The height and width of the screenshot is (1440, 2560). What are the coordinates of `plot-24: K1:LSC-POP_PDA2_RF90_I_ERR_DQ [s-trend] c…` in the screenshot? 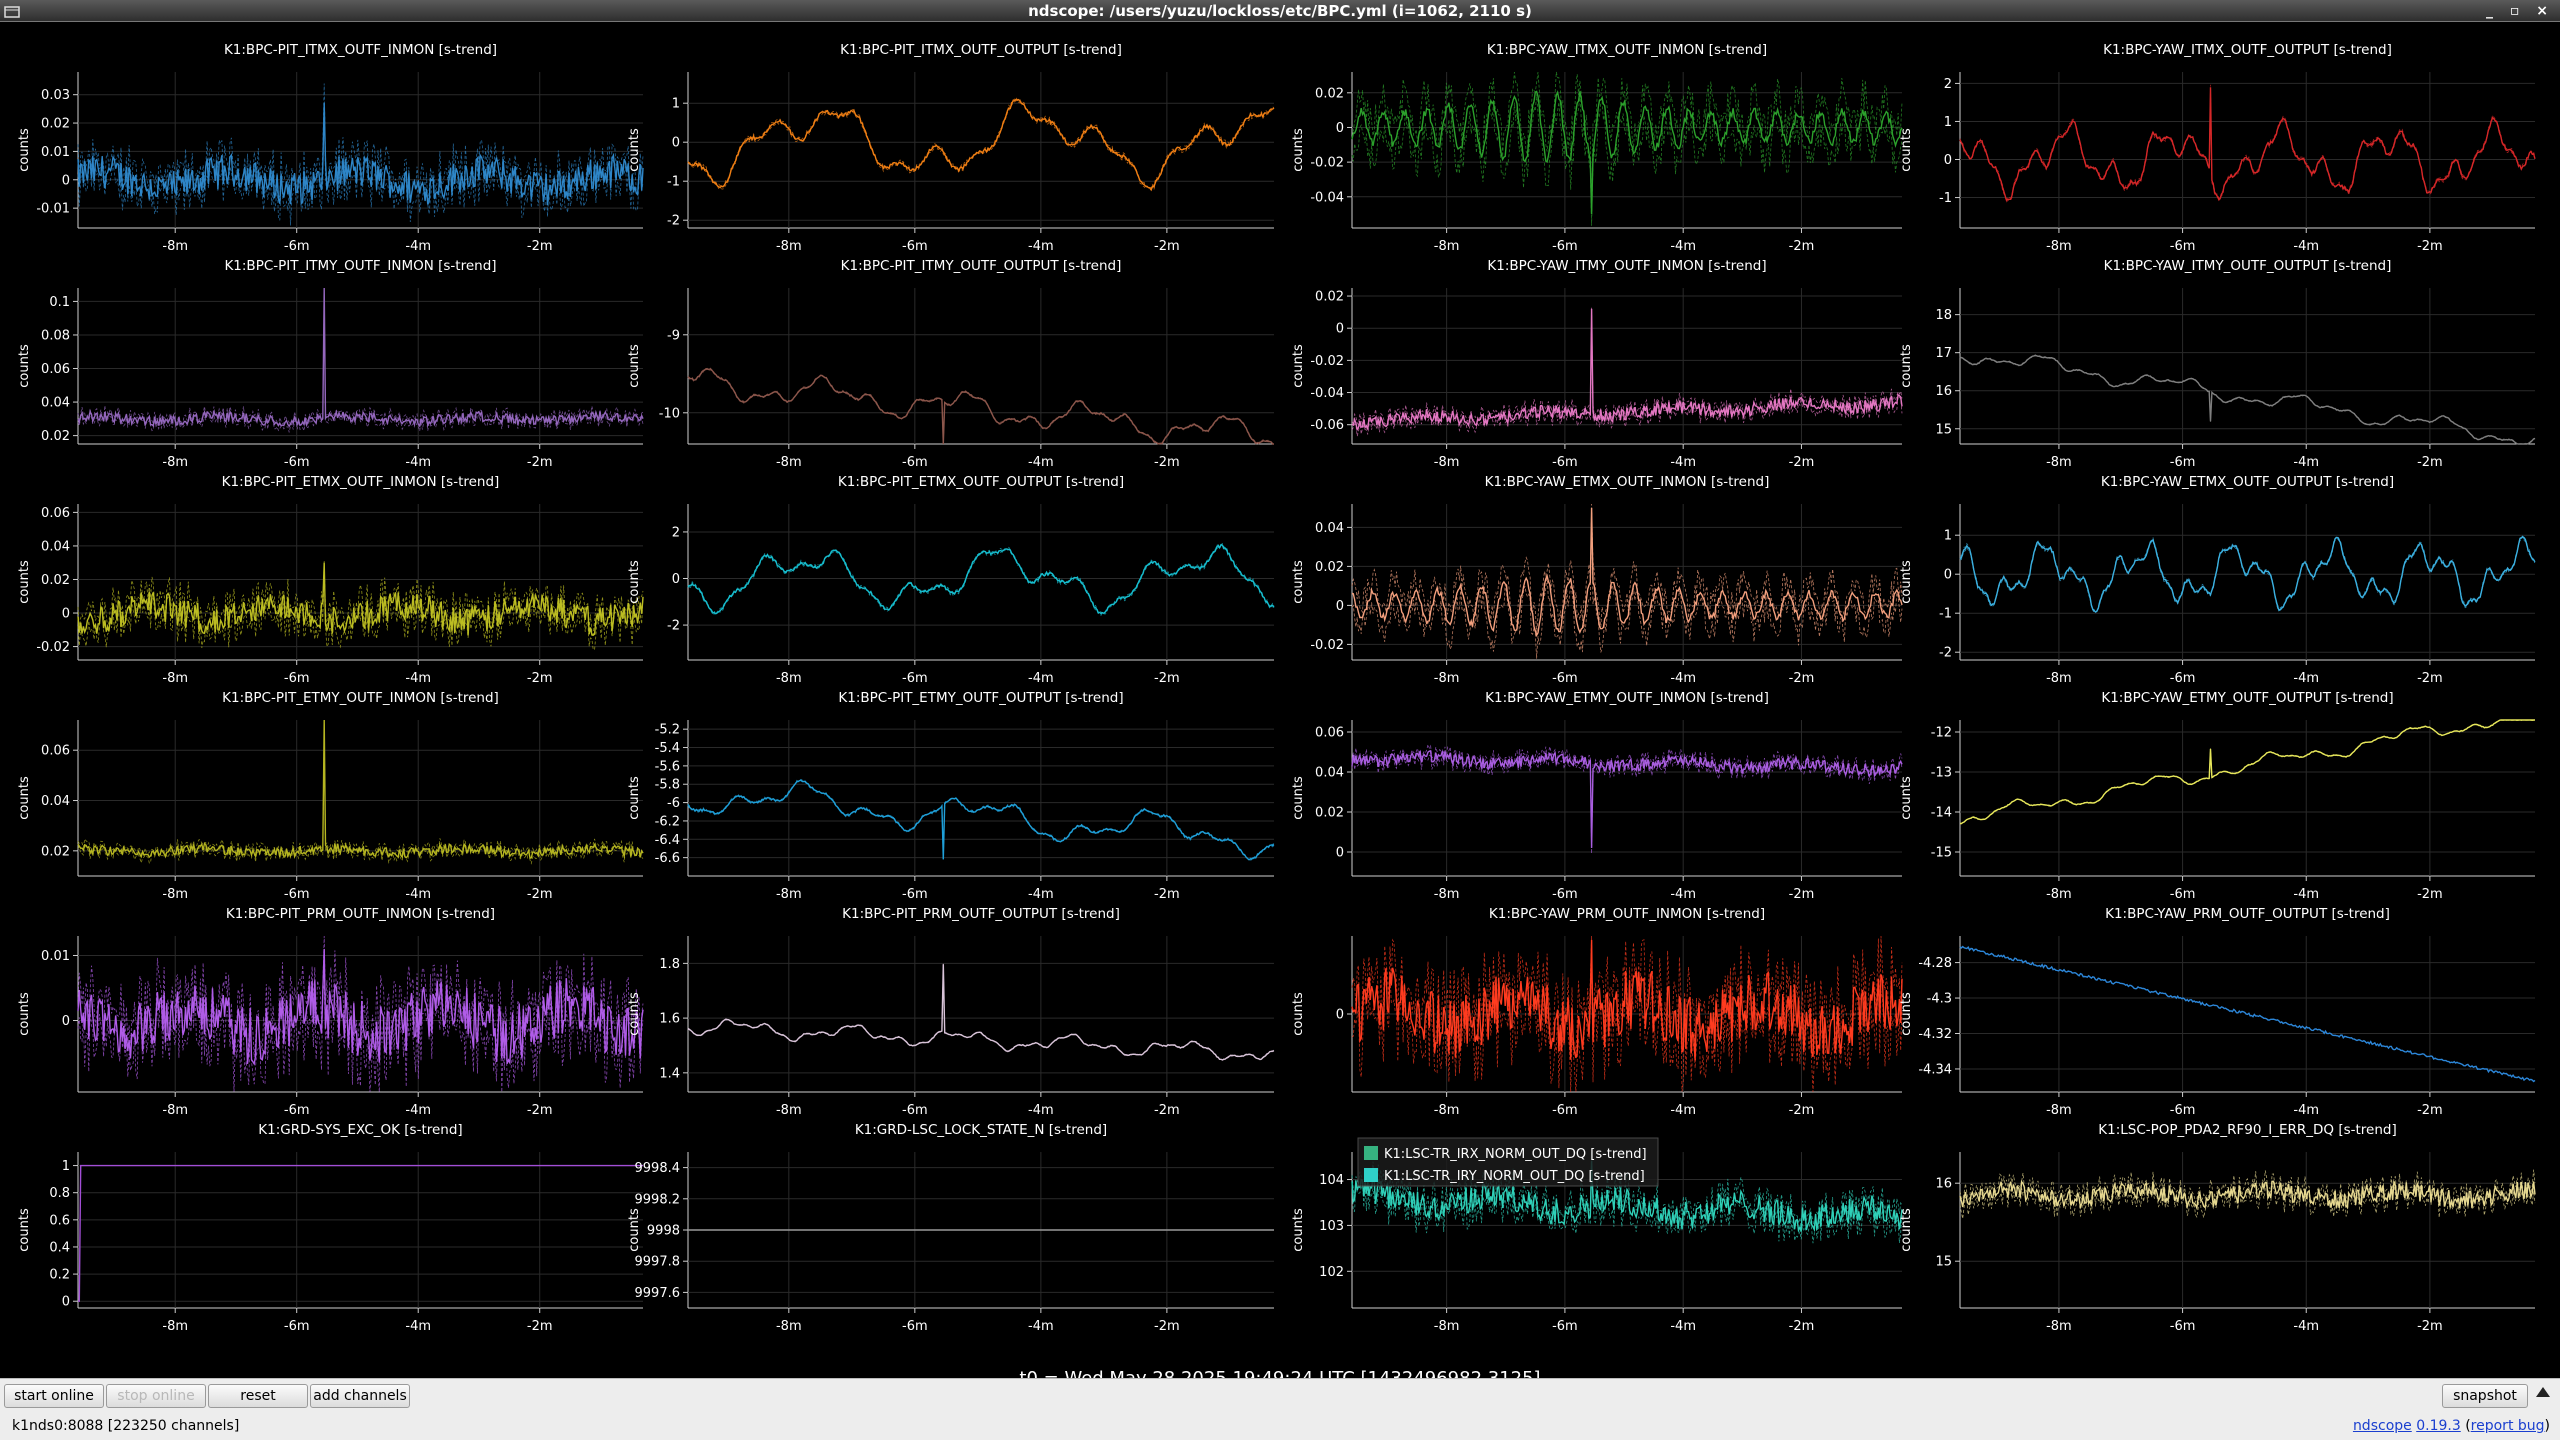 It's located at (2217, 1228).